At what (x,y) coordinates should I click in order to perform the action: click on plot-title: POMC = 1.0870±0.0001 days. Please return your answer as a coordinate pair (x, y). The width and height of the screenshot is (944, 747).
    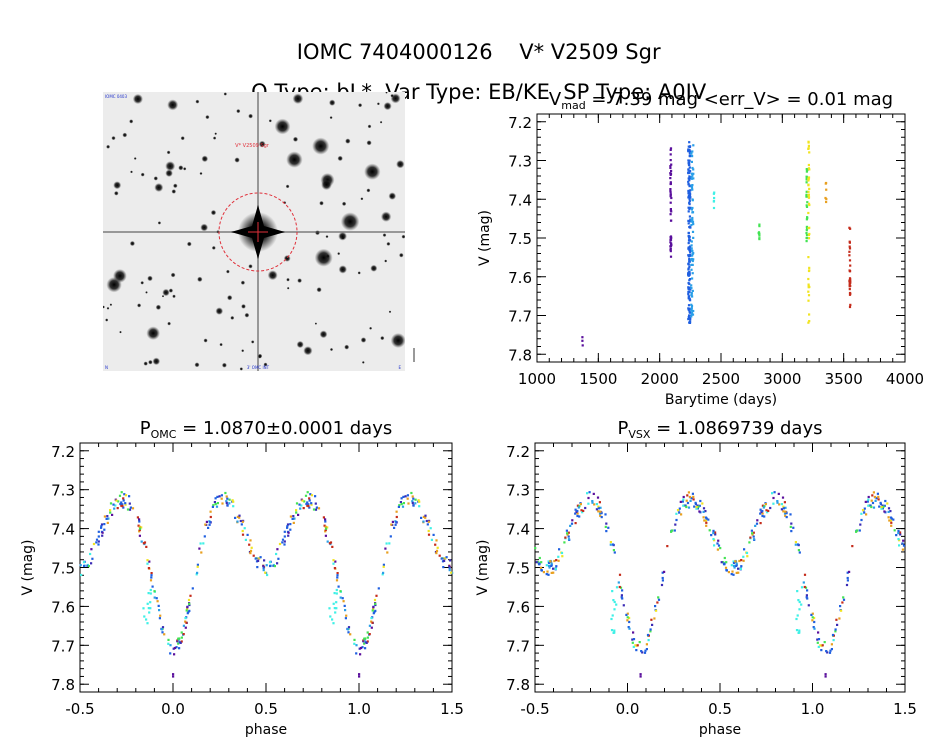
    Looking at the image, I should click on (266, 429).